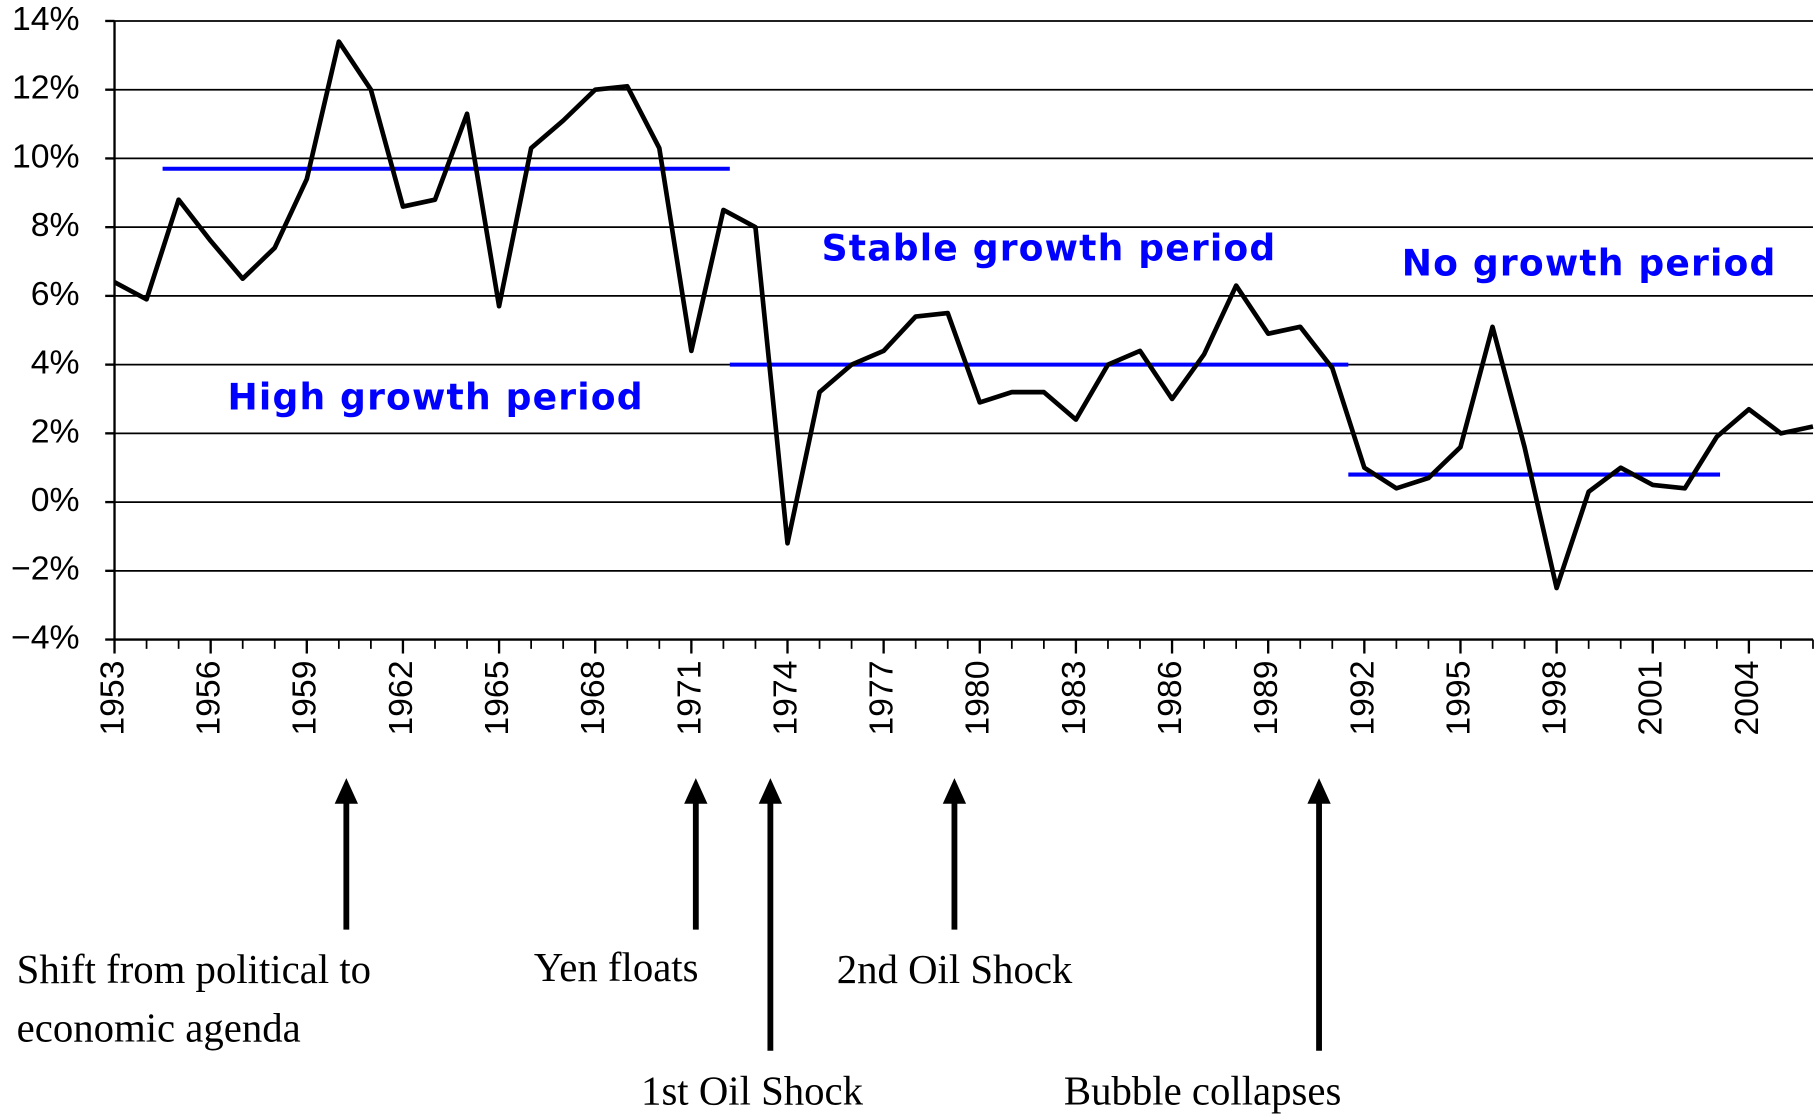 This screenshot has height=1116, width=1818. I want to click on x-tick-label: 1992, so click(1362, 698).